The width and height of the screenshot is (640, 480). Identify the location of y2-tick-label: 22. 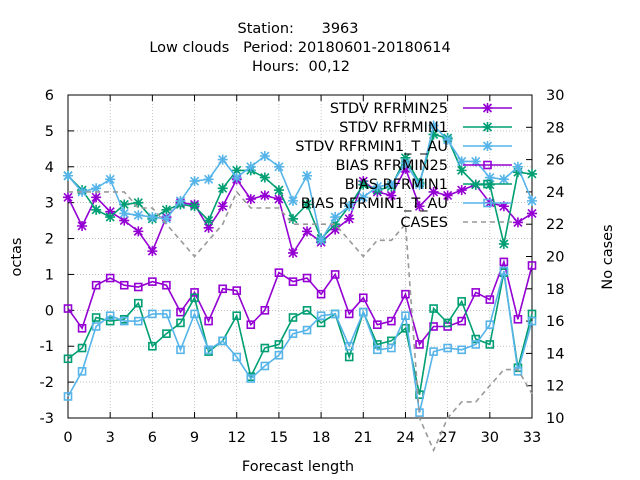
(555, 225).